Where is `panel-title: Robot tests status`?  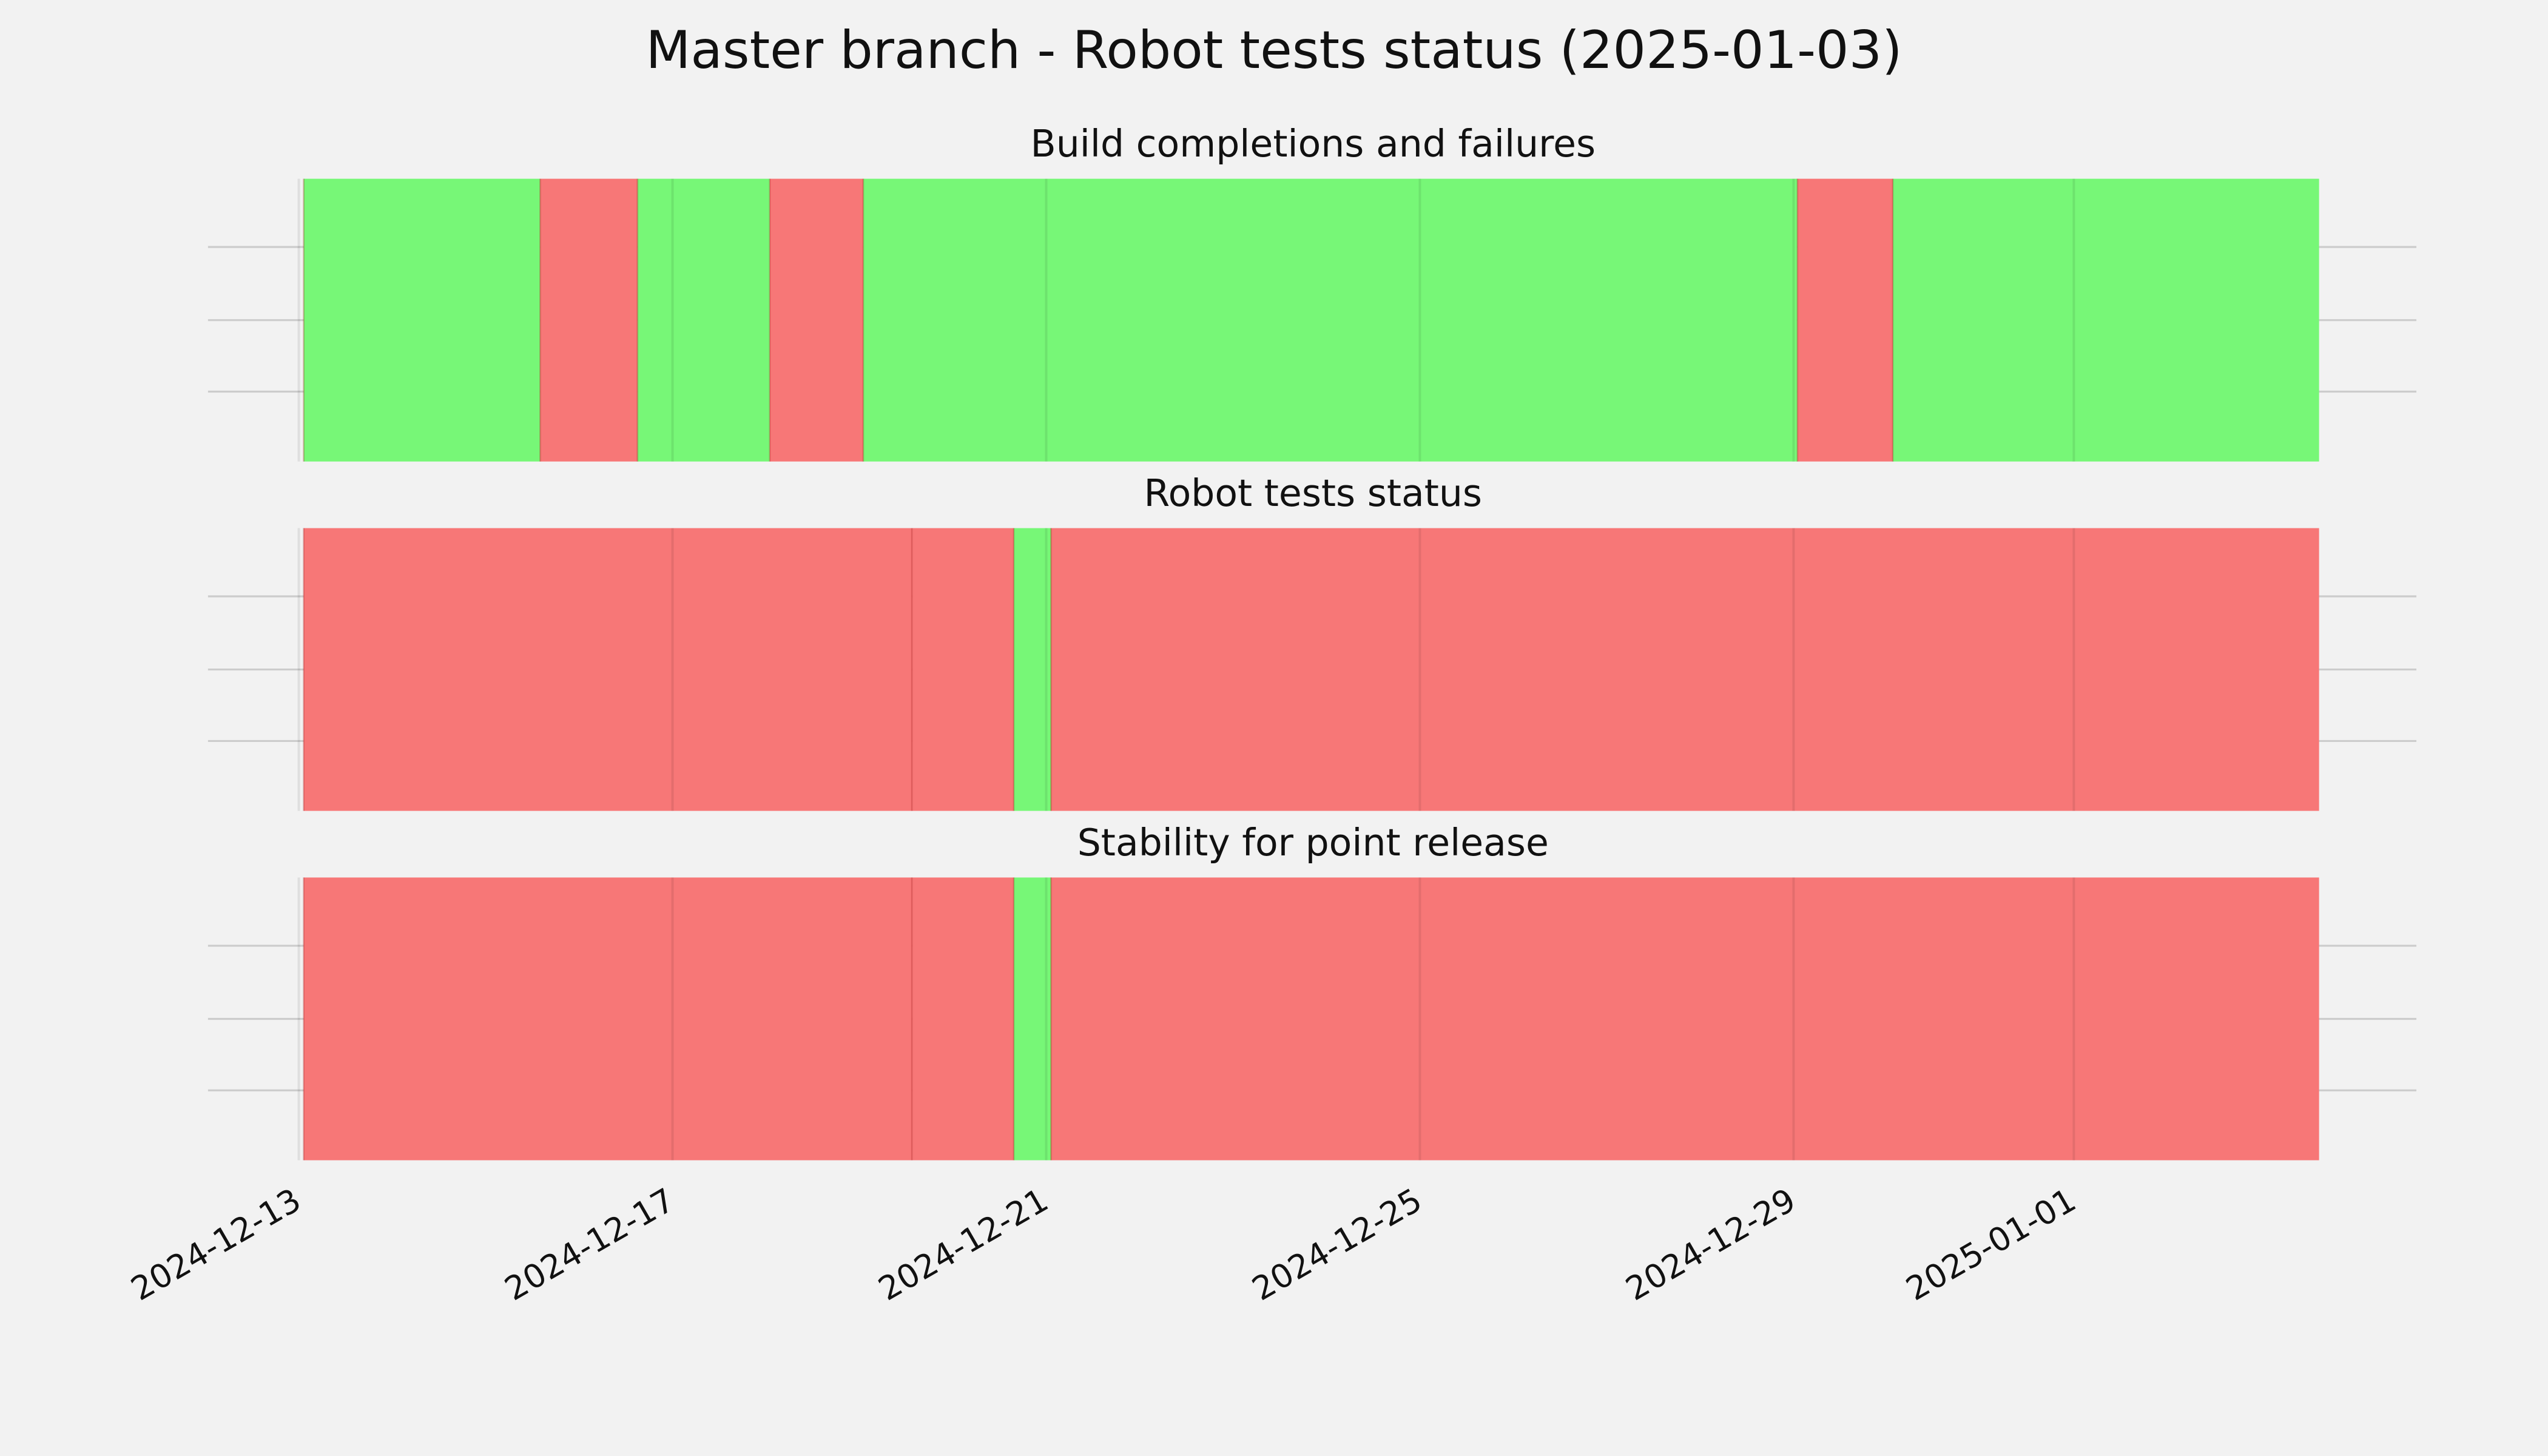
panel-title: Robot tests status is located at coordinates (1313, 493).